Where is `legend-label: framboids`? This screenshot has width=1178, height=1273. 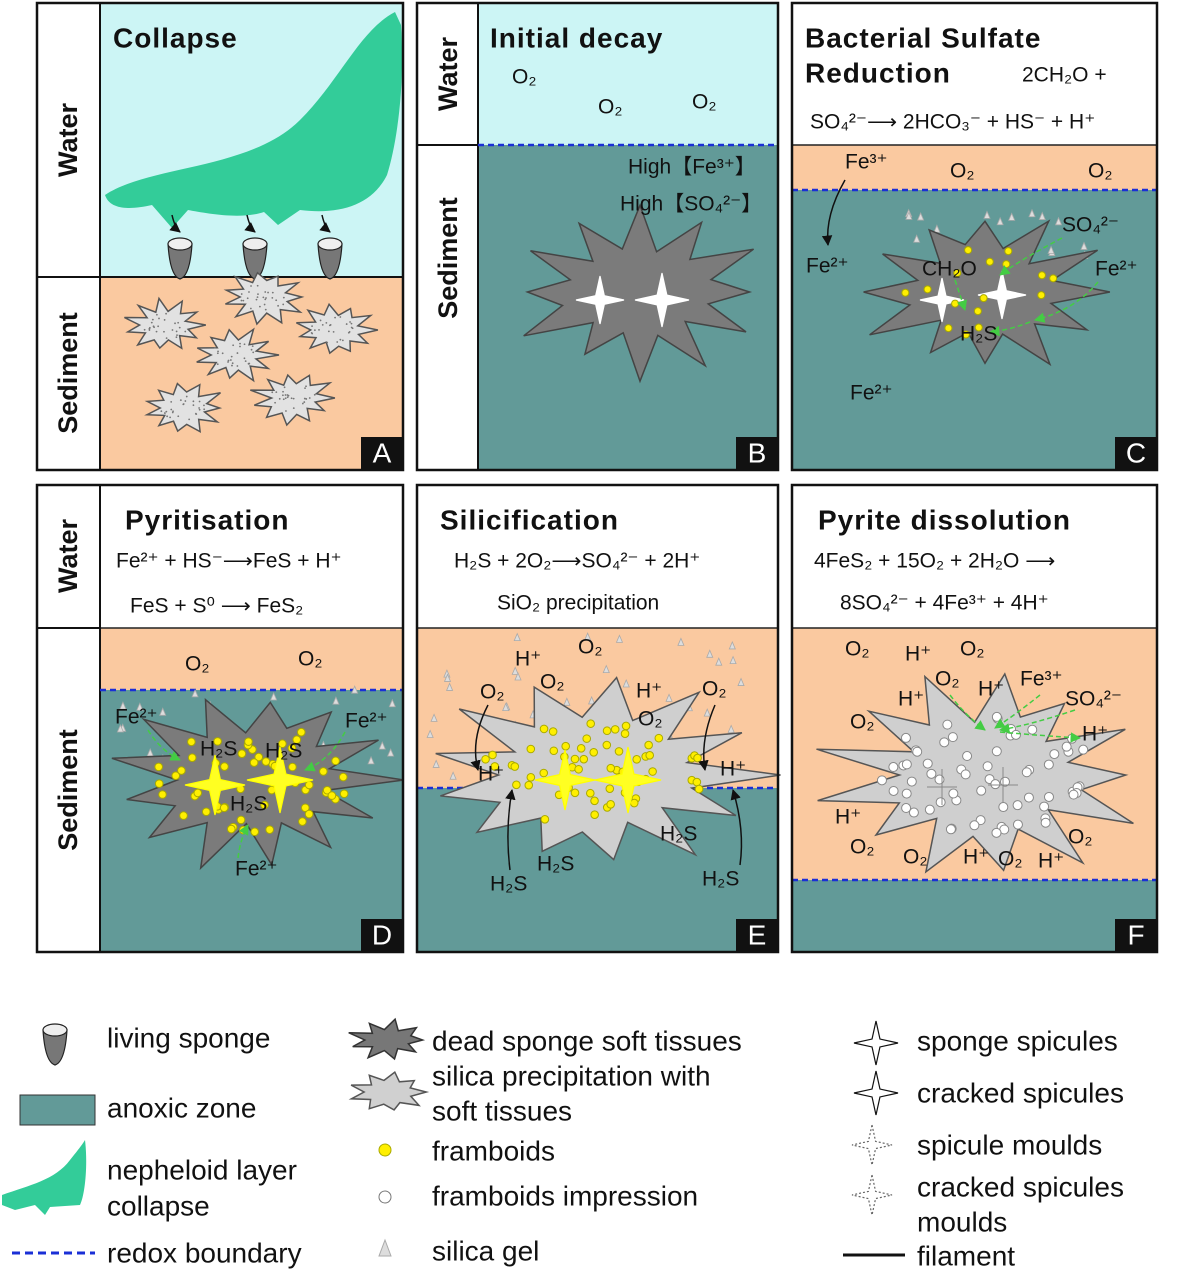
legend-label: framboids is located at coordinates (493, 1150).